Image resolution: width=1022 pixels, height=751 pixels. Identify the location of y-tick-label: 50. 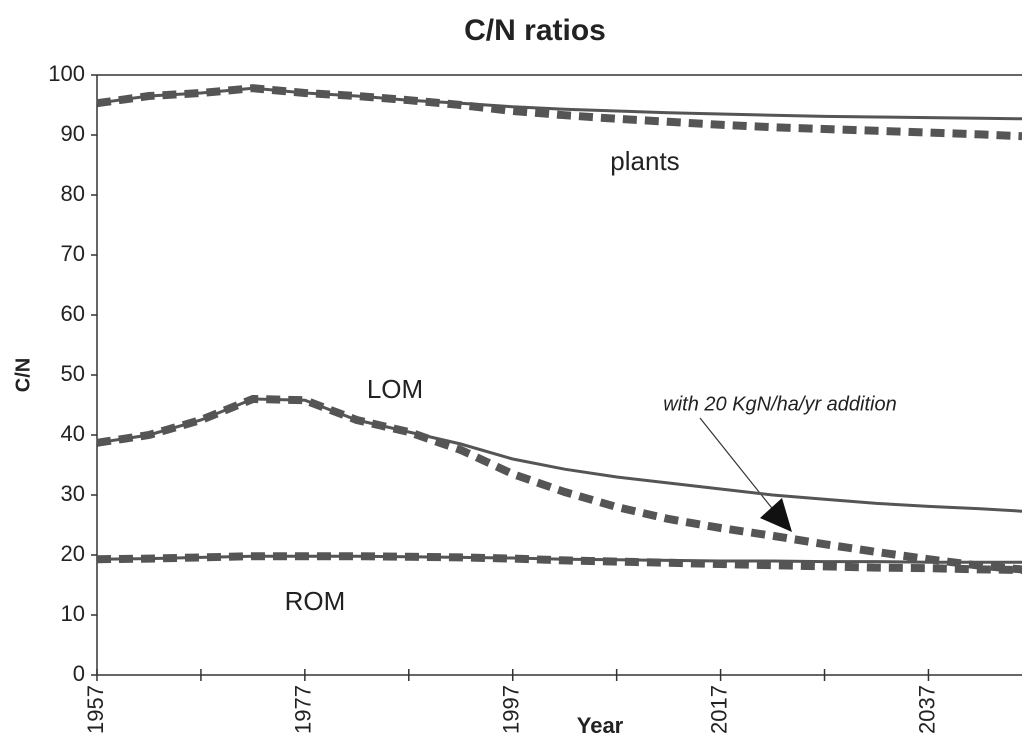
(73, 373).